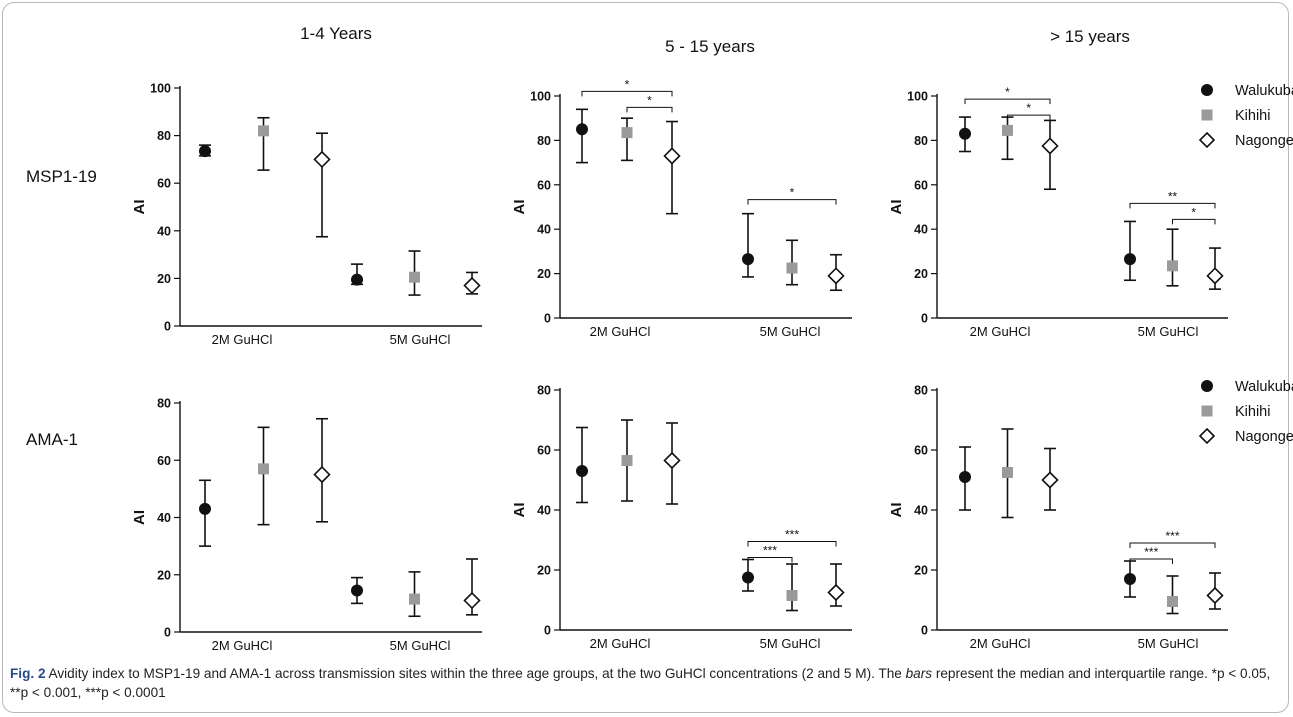 This screenshot has width=1293, height=717. I want to click on panel-6-x-tick-label: 2M GuHCl, so click(1000, 643).